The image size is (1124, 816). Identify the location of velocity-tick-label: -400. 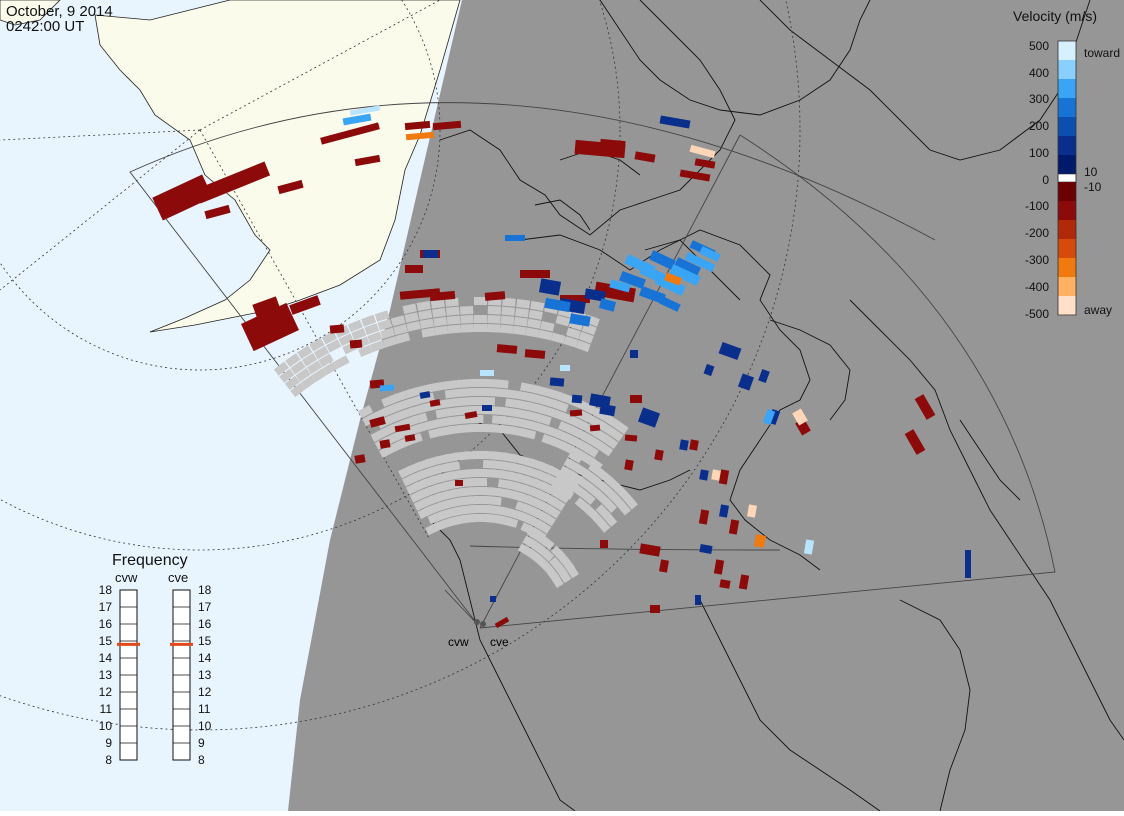
(1037, 287).